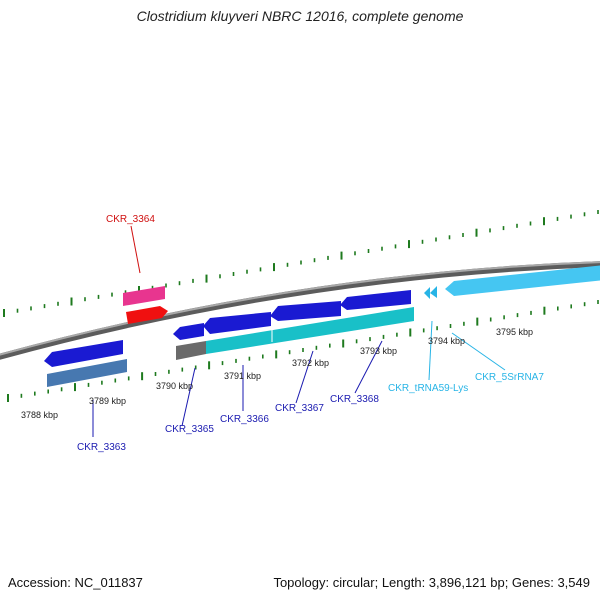  I want to click on gene-rrna-skyblue, so click(522, 280).